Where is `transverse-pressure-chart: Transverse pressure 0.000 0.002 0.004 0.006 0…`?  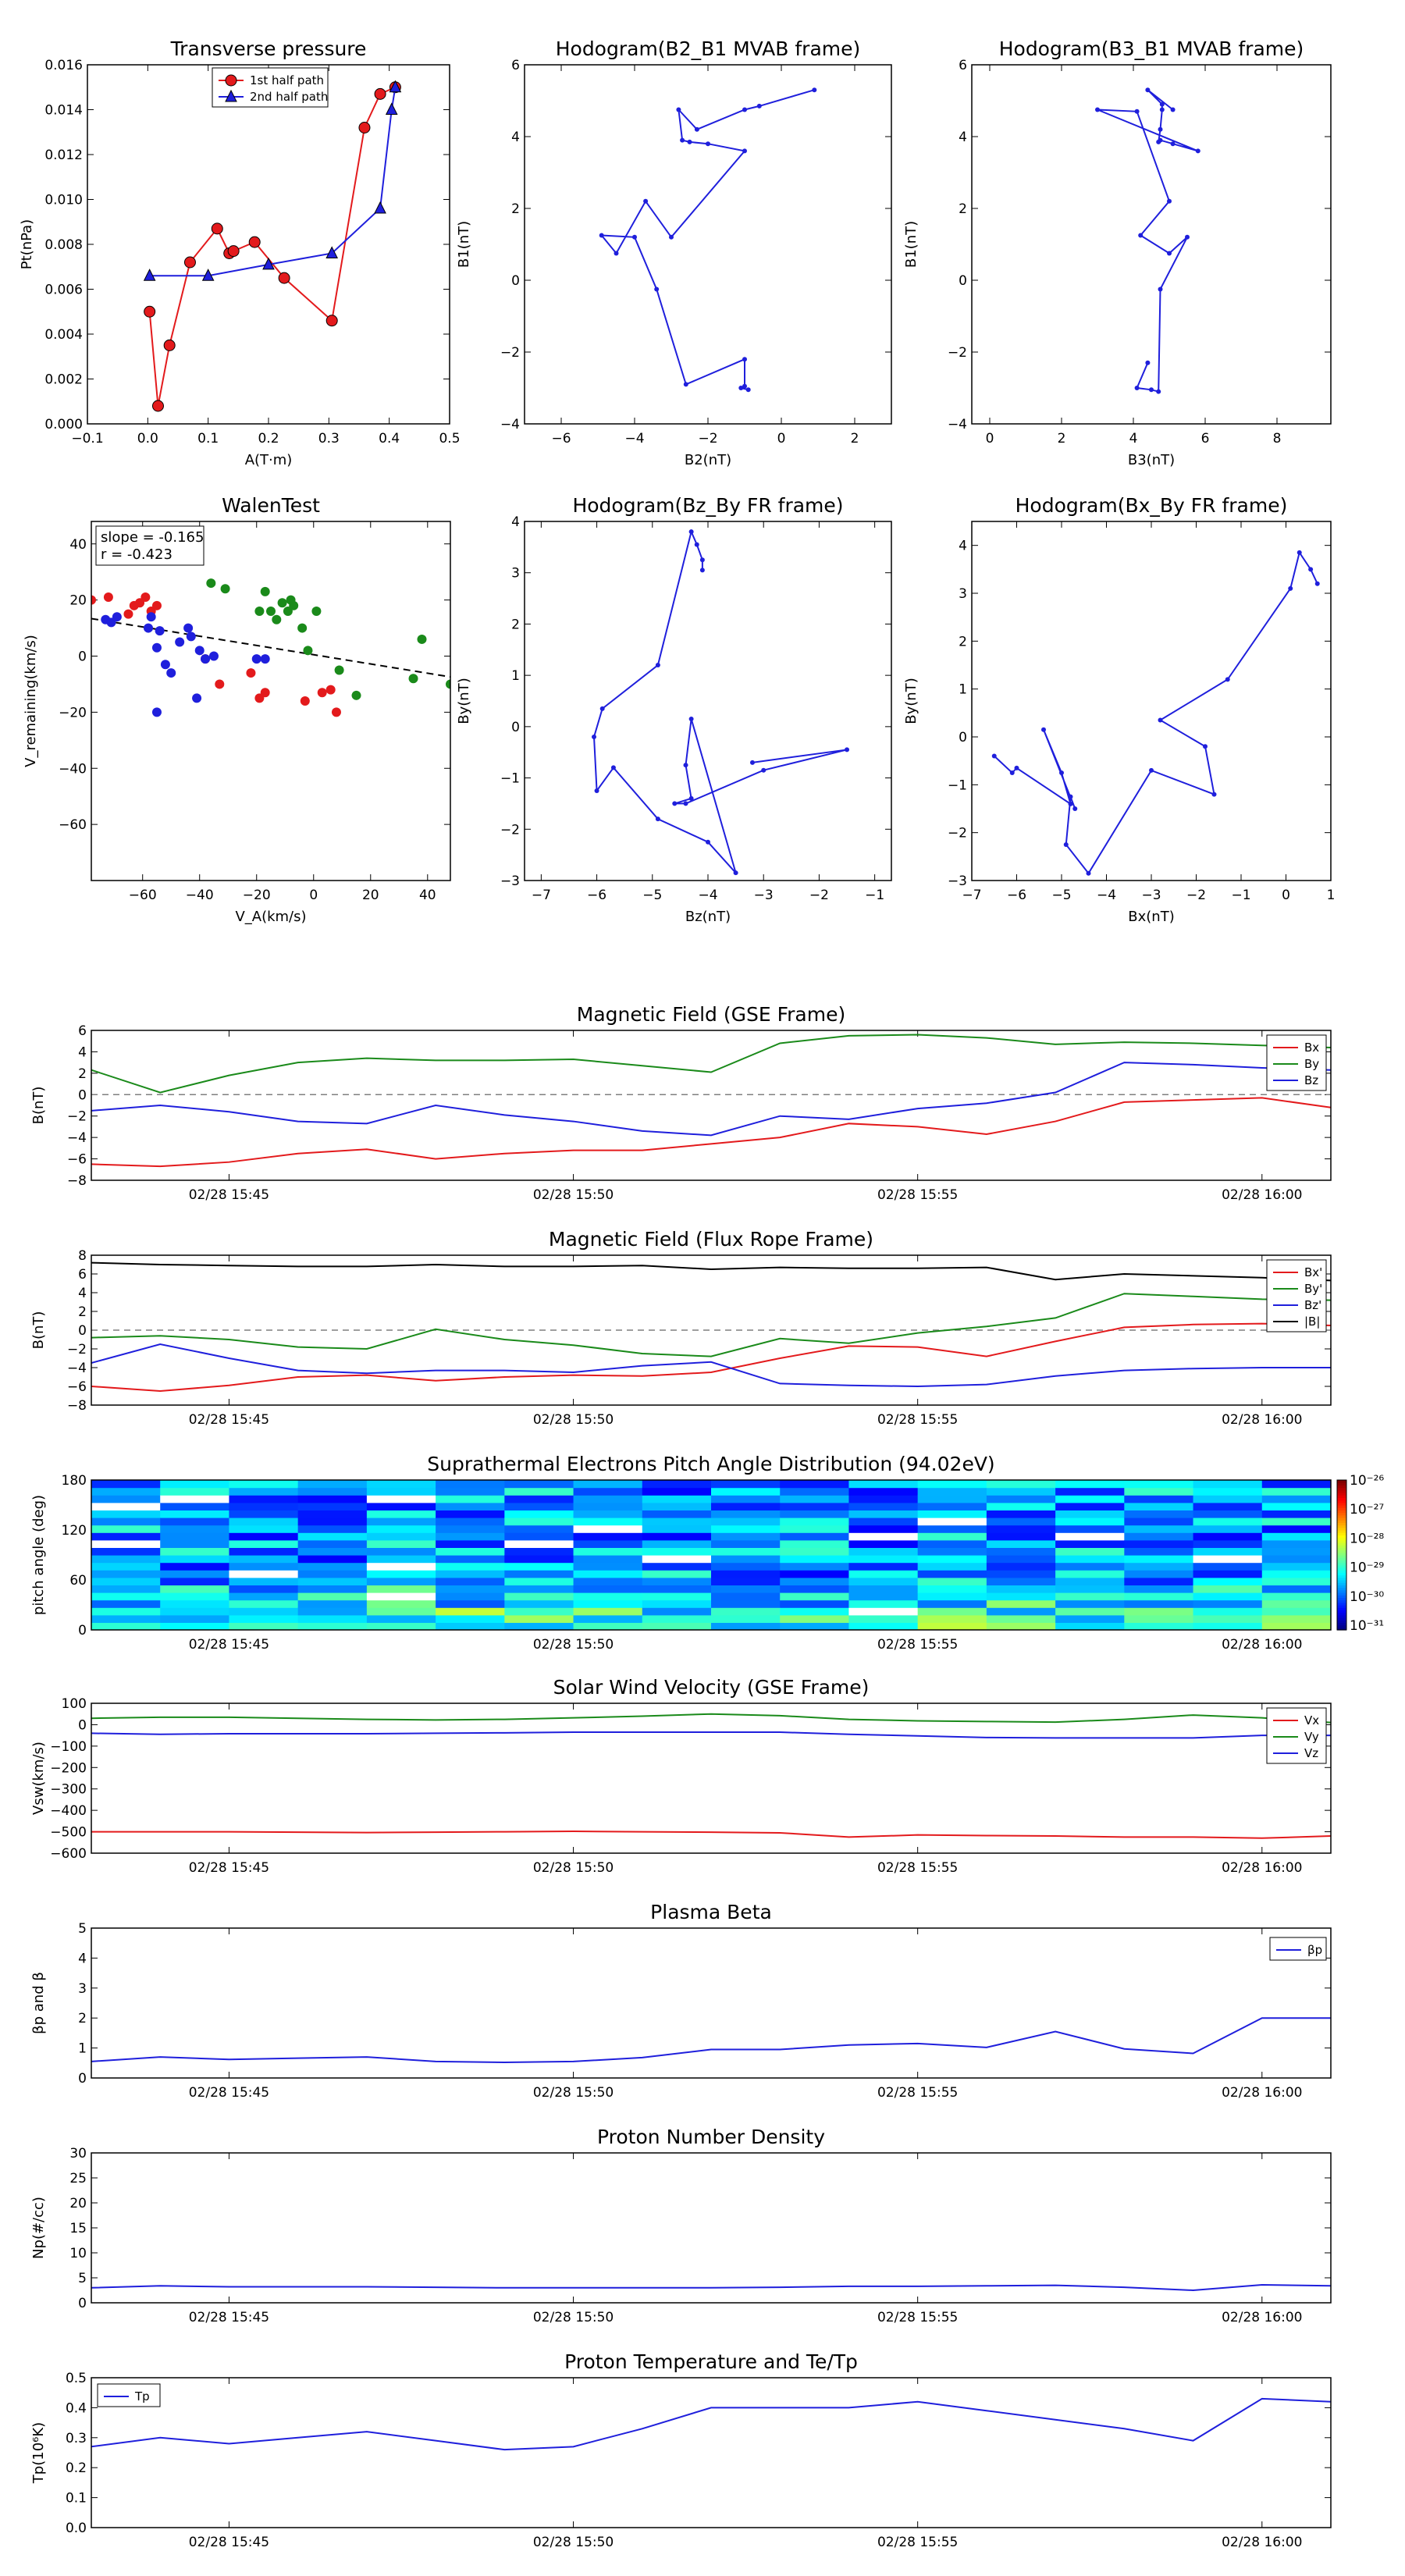
transverse-pressure-chart: Transverse pressure 0.000 0.002 0.004 0.006 0… is located at coordinates (240, 252).